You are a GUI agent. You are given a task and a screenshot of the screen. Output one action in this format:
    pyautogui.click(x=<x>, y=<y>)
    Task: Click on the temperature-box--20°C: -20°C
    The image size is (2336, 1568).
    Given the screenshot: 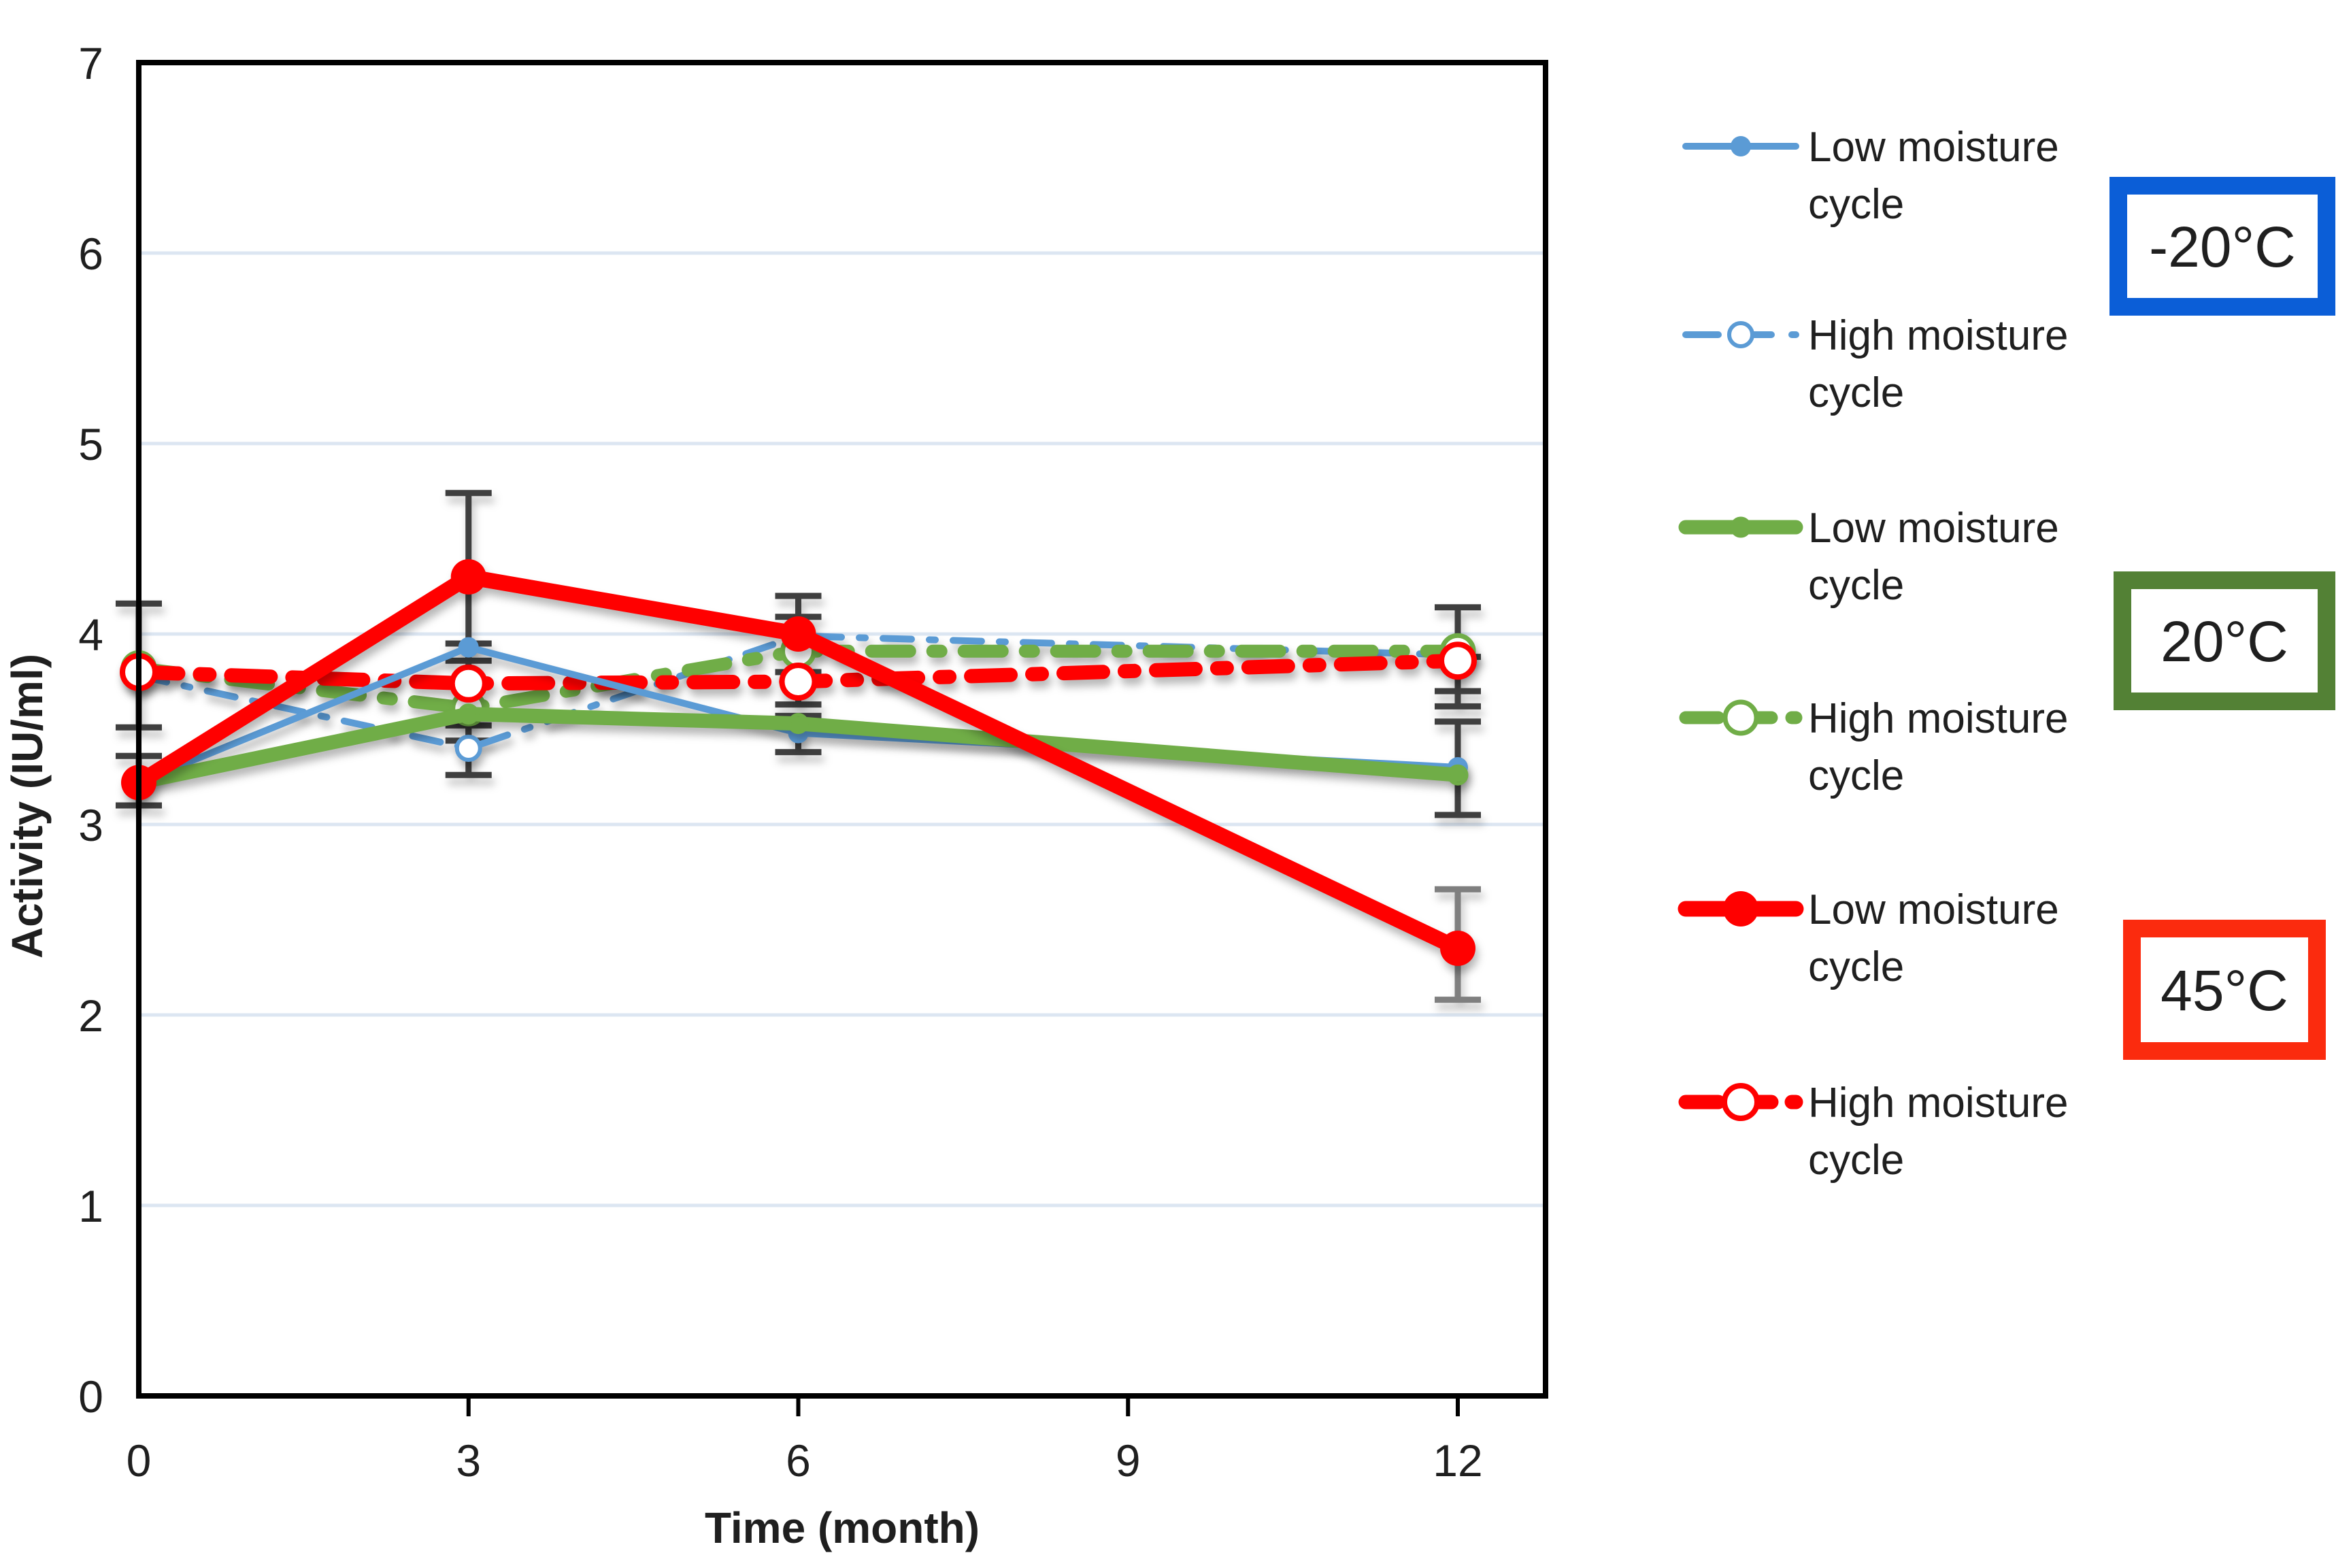 What is the action you would take?
    pyautogui.click(x=2222, y=246)
    